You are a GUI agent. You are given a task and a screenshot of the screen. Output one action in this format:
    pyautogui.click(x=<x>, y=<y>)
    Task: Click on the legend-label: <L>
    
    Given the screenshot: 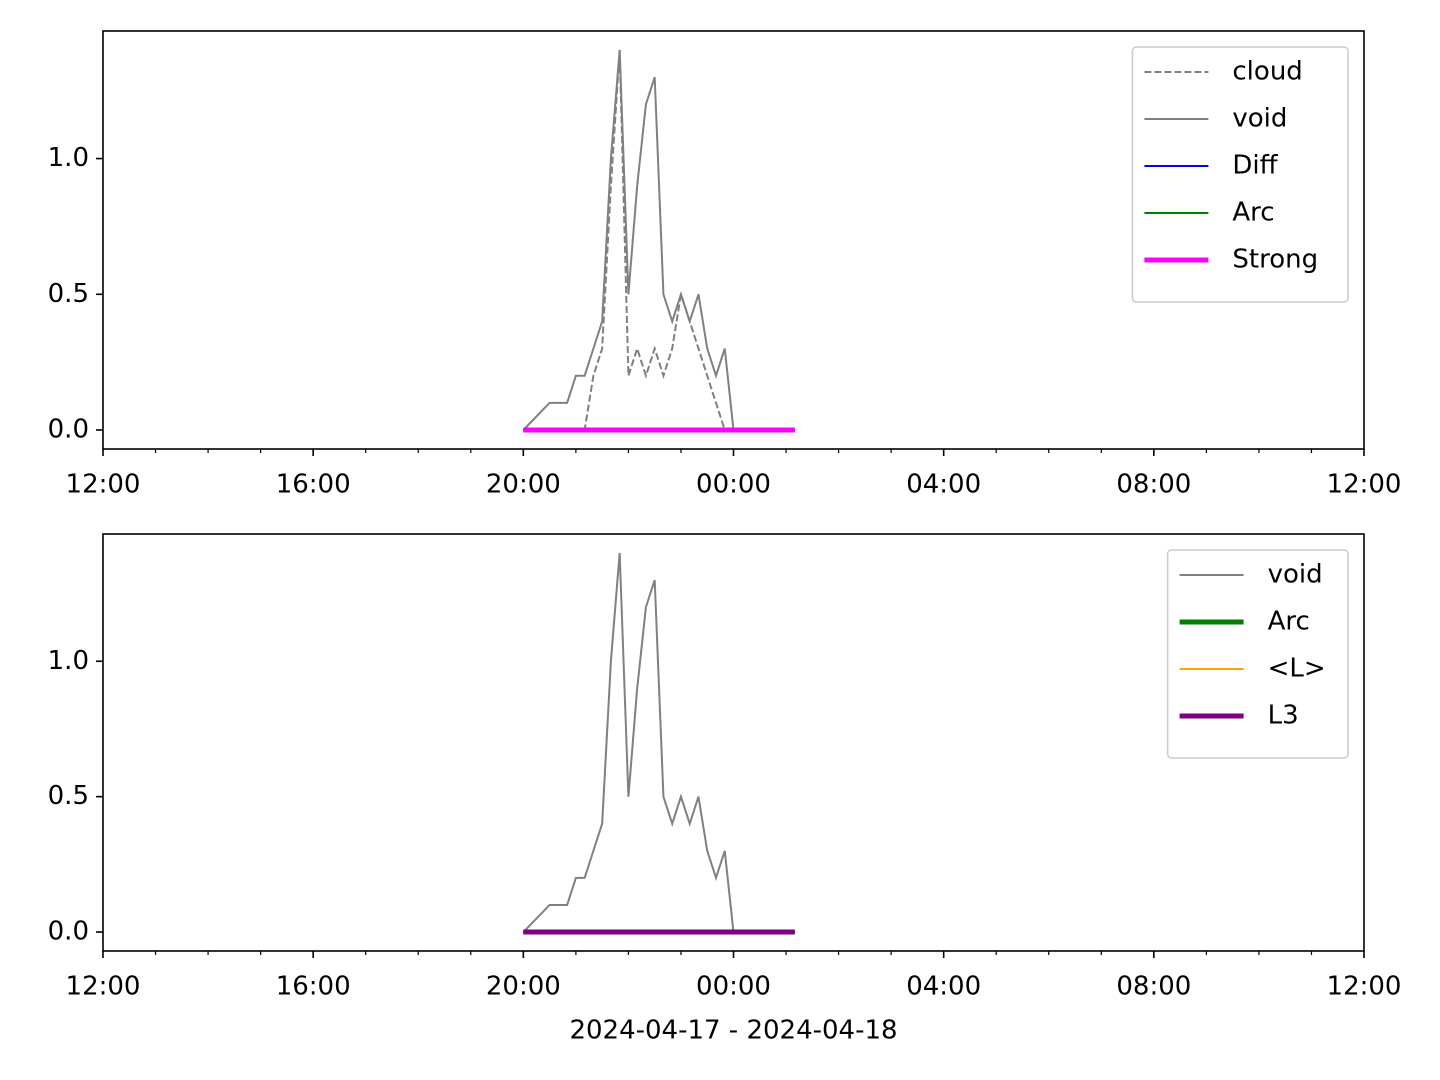 What is the action you would take?
    pyautogui.click(x=1297, y=669)
    